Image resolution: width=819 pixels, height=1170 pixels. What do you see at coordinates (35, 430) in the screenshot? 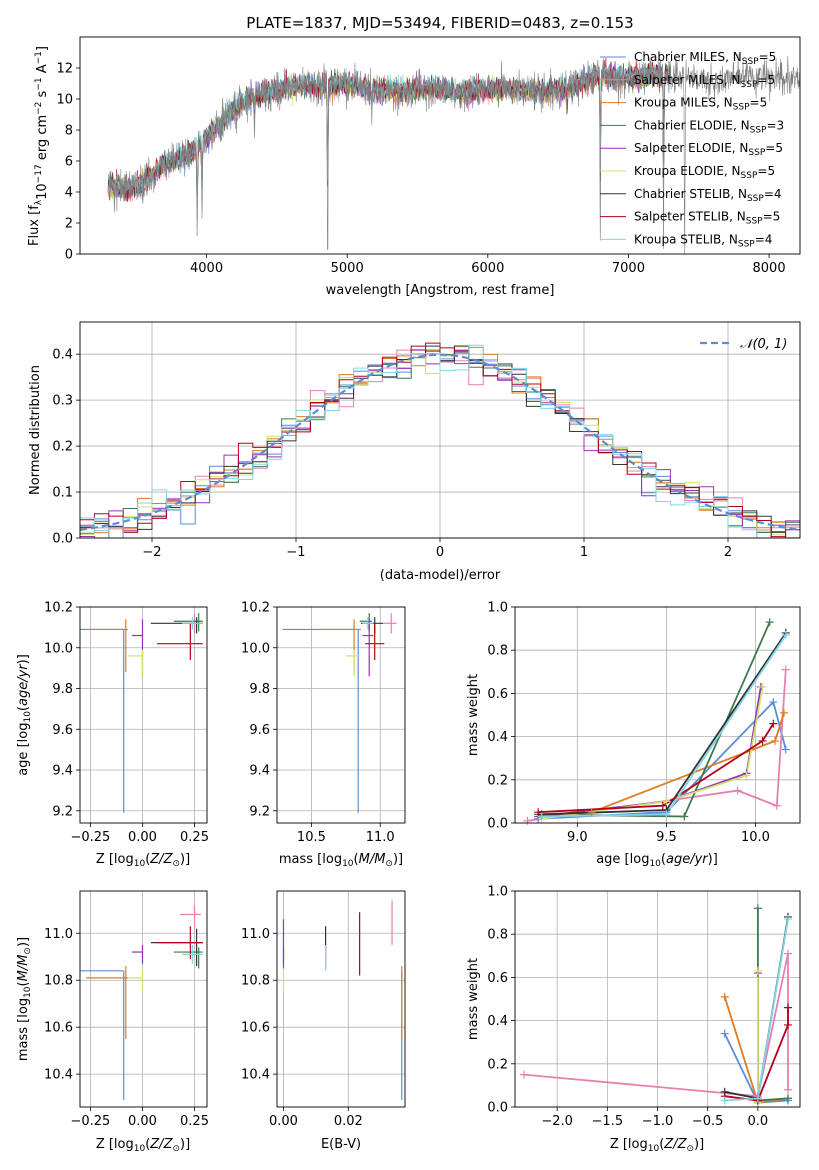
I see `y-axis-label: Normed distribution` at bounding box center [35, 430].